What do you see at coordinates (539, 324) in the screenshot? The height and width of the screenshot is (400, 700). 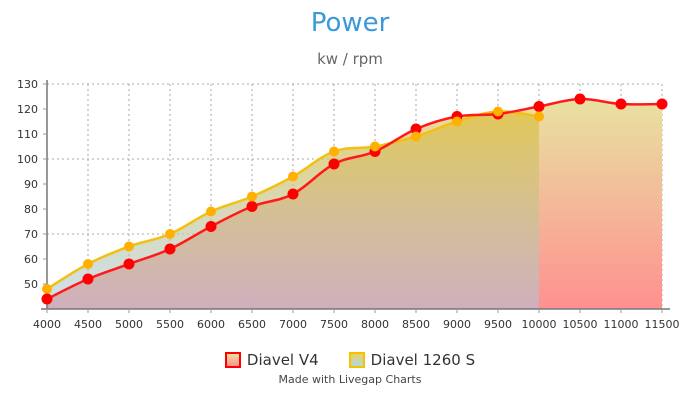 I see `svg-text: 10000` at bounding box center [539, 324].